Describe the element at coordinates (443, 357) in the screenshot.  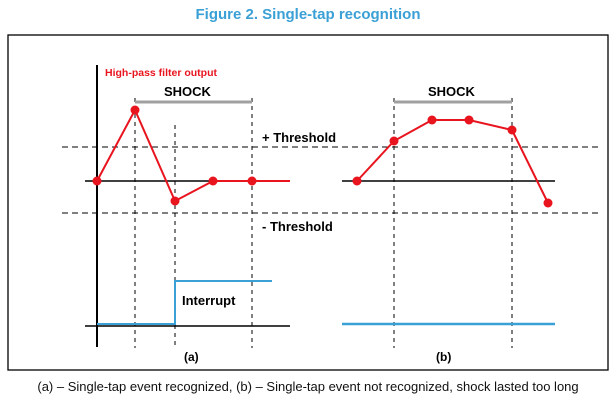
I see `panel-b-label: (b)` at that location.